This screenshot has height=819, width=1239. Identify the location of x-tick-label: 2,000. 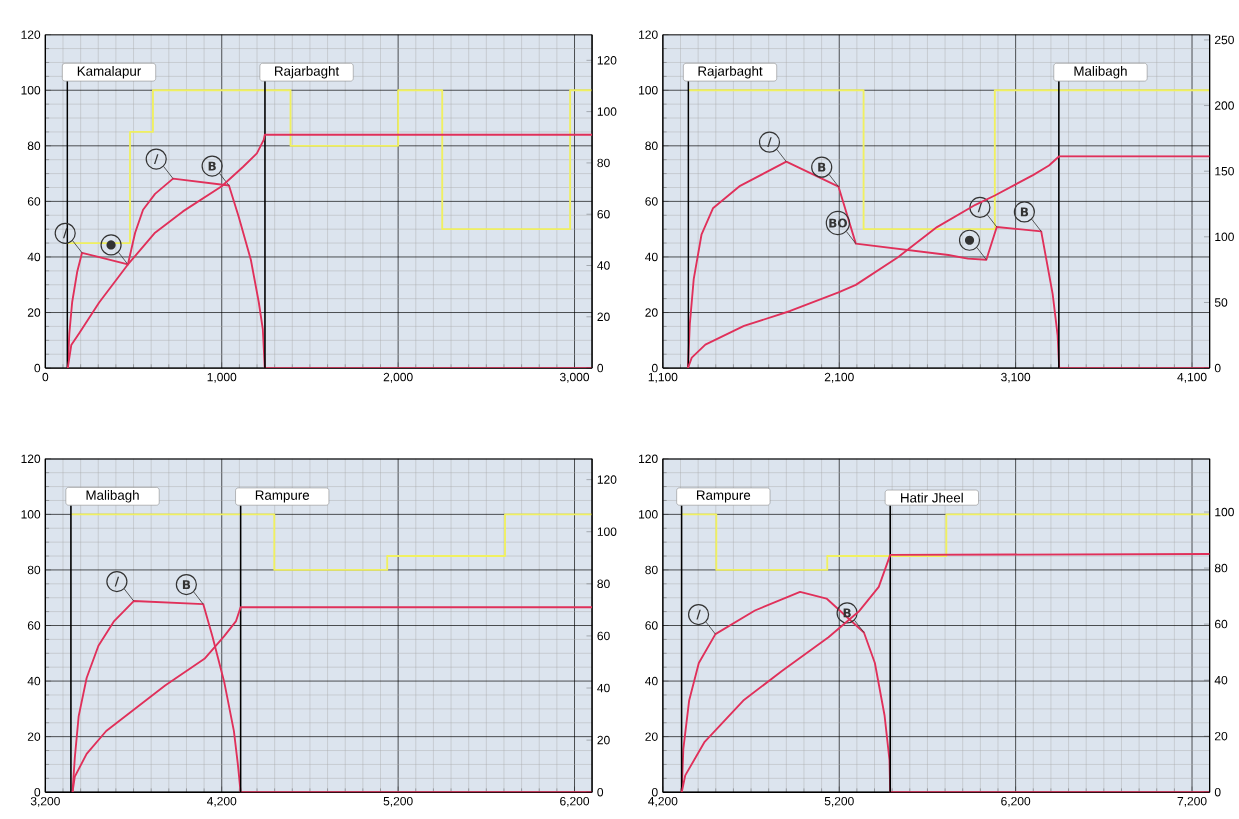
(398, 377).